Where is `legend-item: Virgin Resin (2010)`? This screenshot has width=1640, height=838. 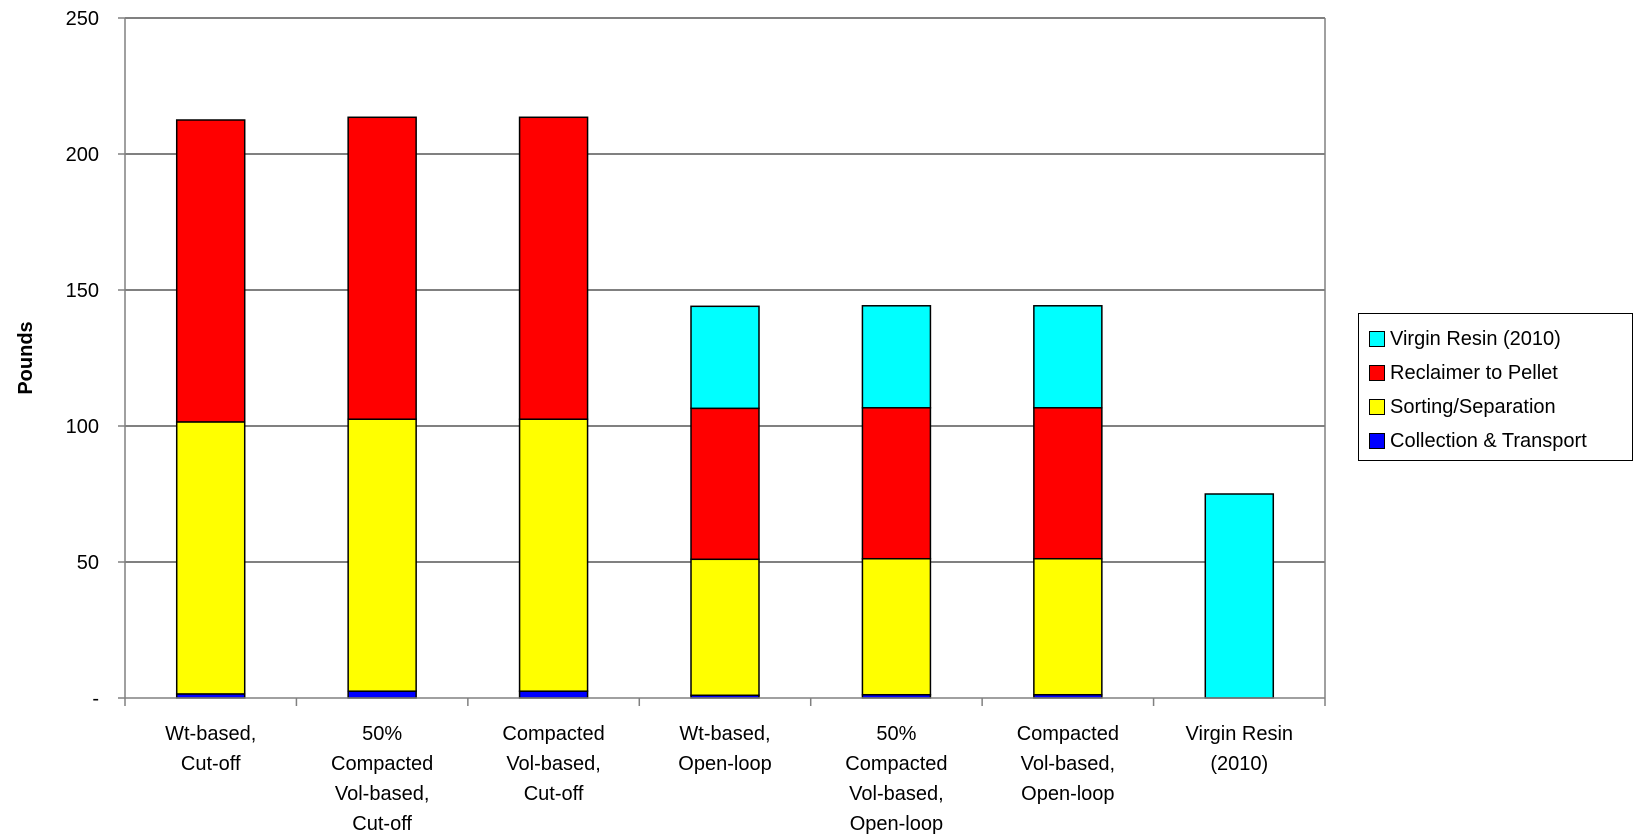
legend-item: Virgin Resin (2010) is located at coordinates (1500, 339).